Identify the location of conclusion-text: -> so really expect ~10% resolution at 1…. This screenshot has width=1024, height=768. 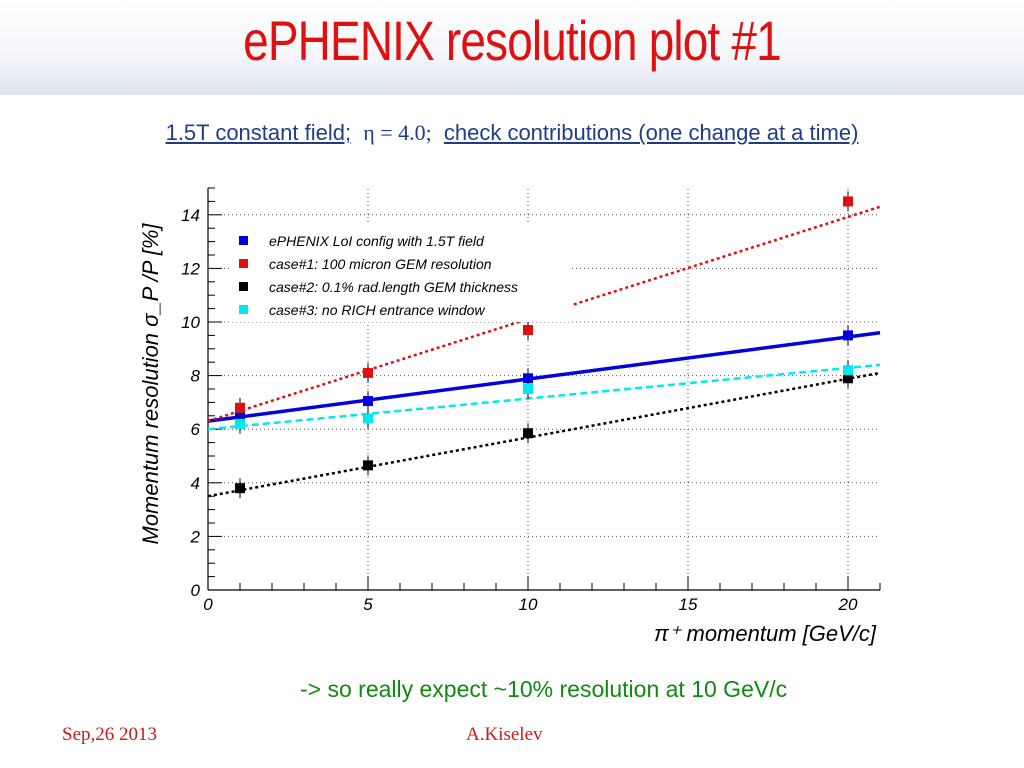
(544, 689).